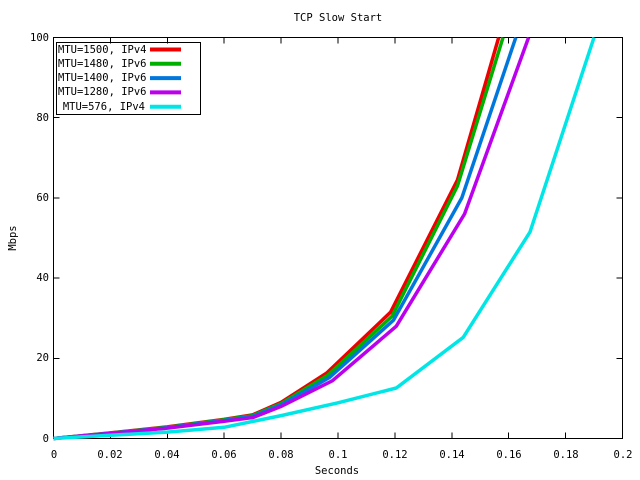 The image size is (640, 480). I want to click on legend-box, so click(128, 78).